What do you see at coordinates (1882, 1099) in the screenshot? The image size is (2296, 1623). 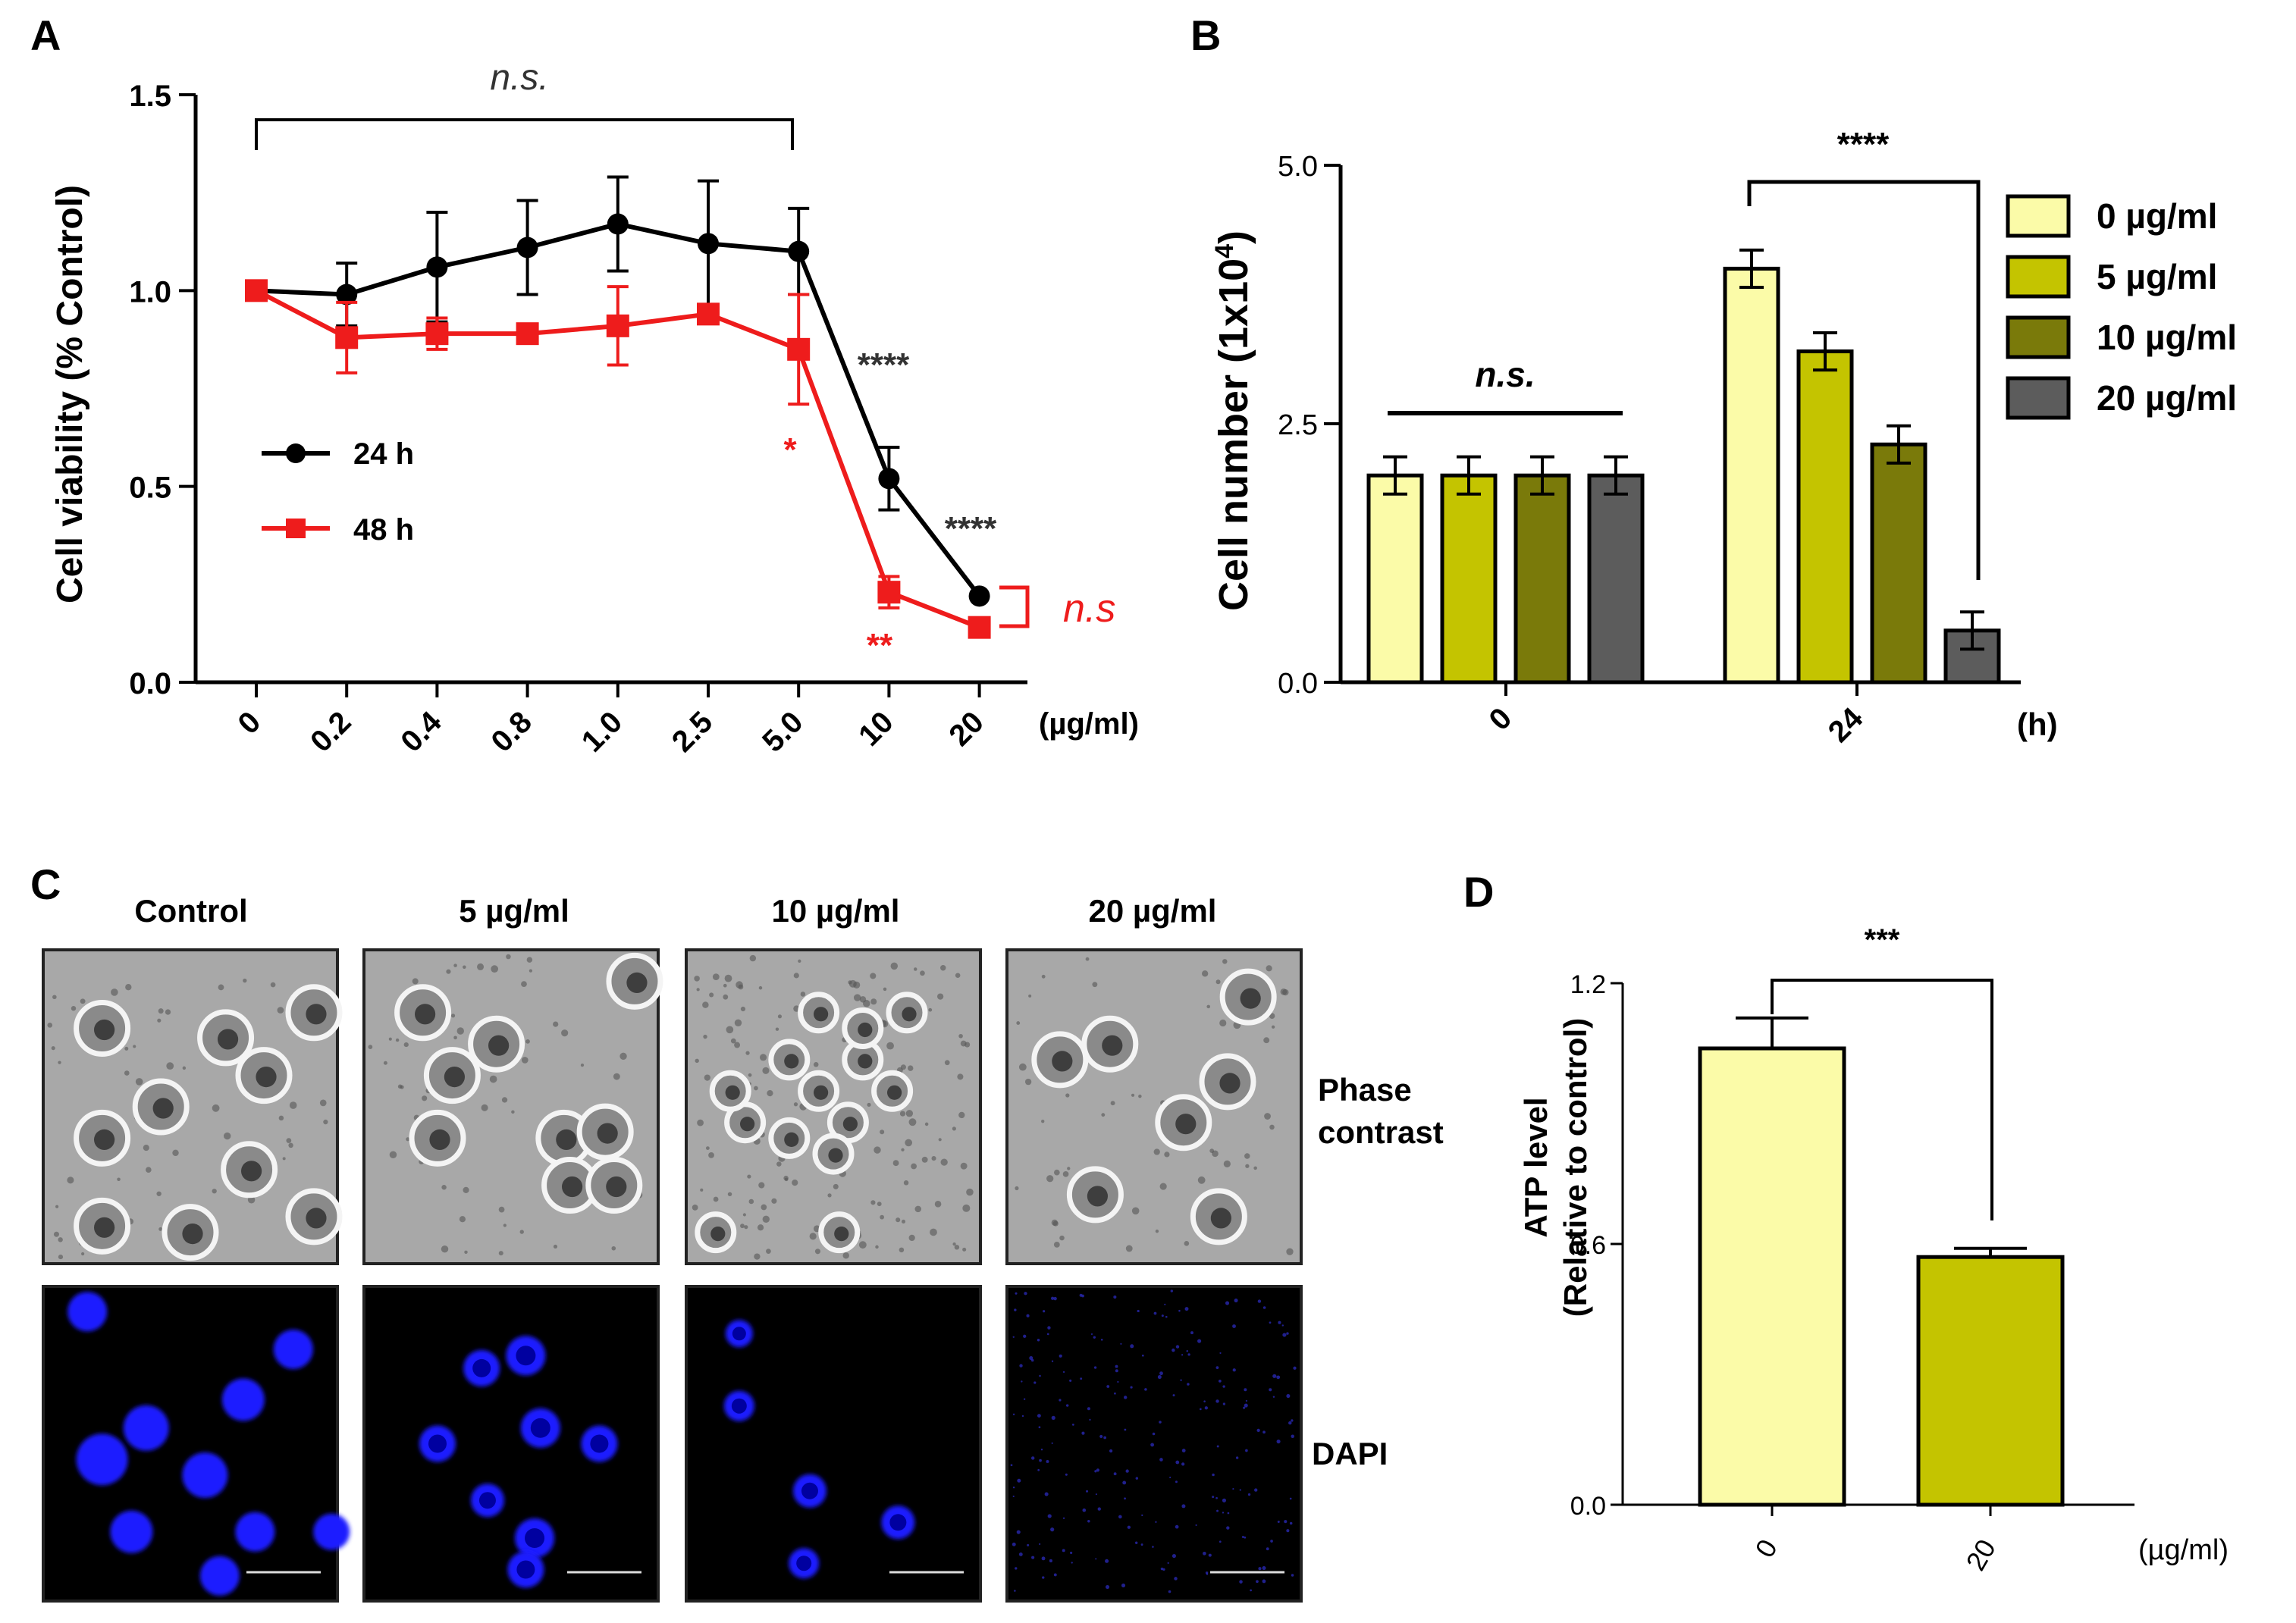 I see `panel-d-sig-bracket` at bounding box center [1882, 1099].